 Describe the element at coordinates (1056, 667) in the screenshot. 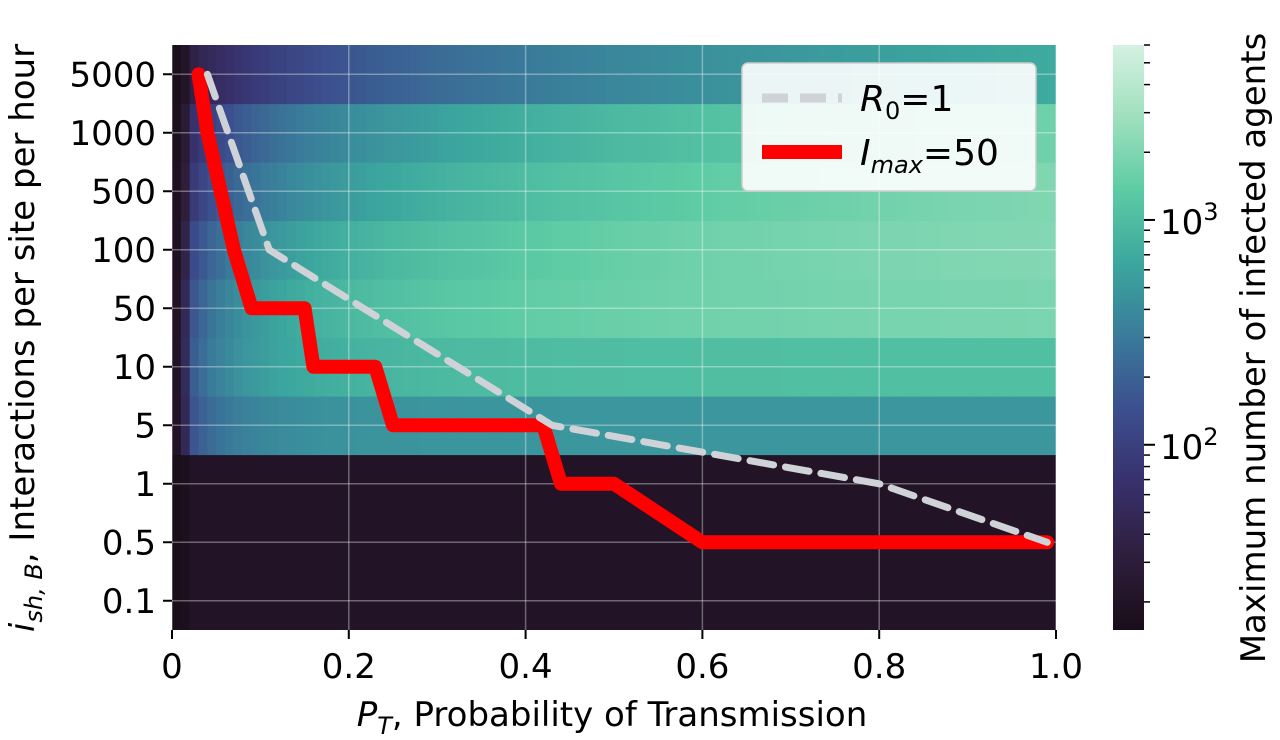

I see `x-tick-label: 1.0` at that location.